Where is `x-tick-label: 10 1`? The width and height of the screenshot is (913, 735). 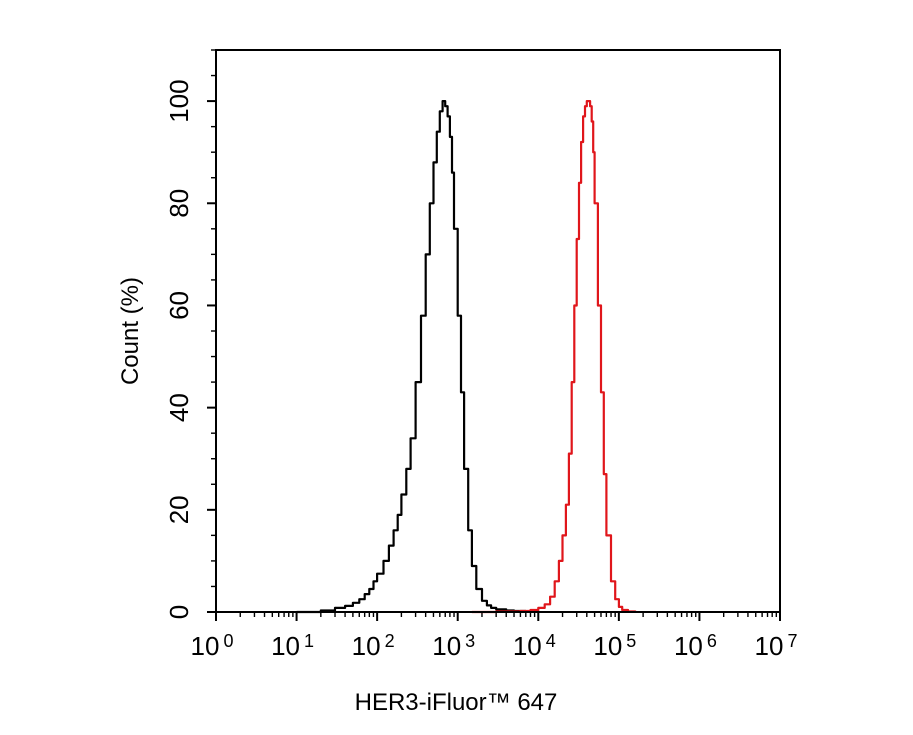 x-tick-label: 10 1 is located at coordinates (292, 646).